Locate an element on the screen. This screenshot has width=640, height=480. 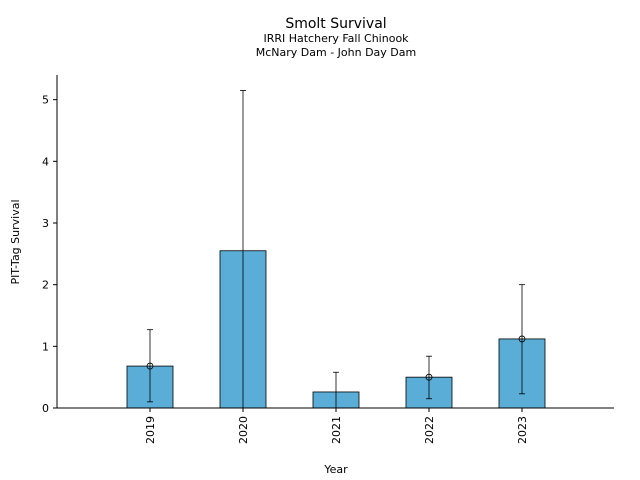
y-axis: 0 1 2 3 4 5 is located at coordinates (50, 245).